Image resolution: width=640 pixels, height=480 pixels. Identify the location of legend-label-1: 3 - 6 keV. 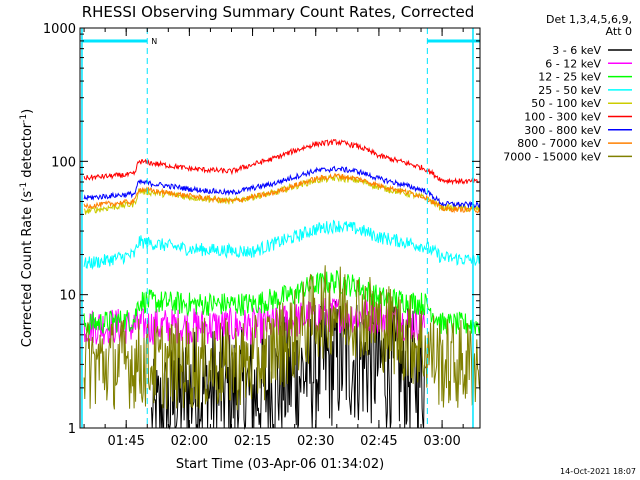
(576, 50).